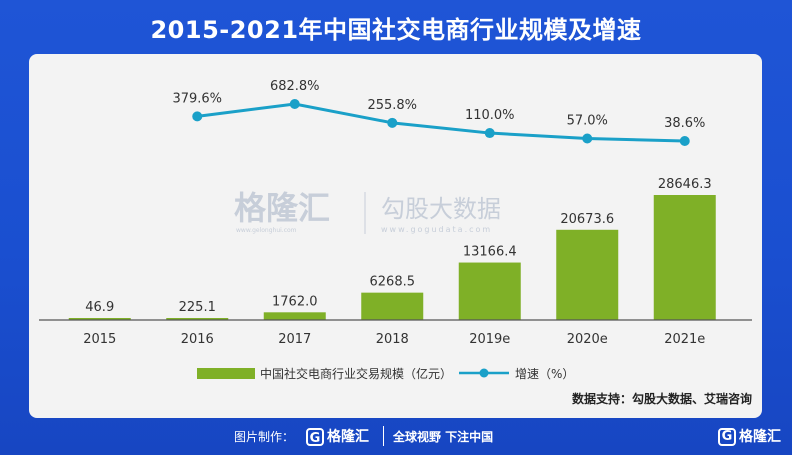  I want to click on corner-brand-logo: G 格隆汇, so click(749, 436).